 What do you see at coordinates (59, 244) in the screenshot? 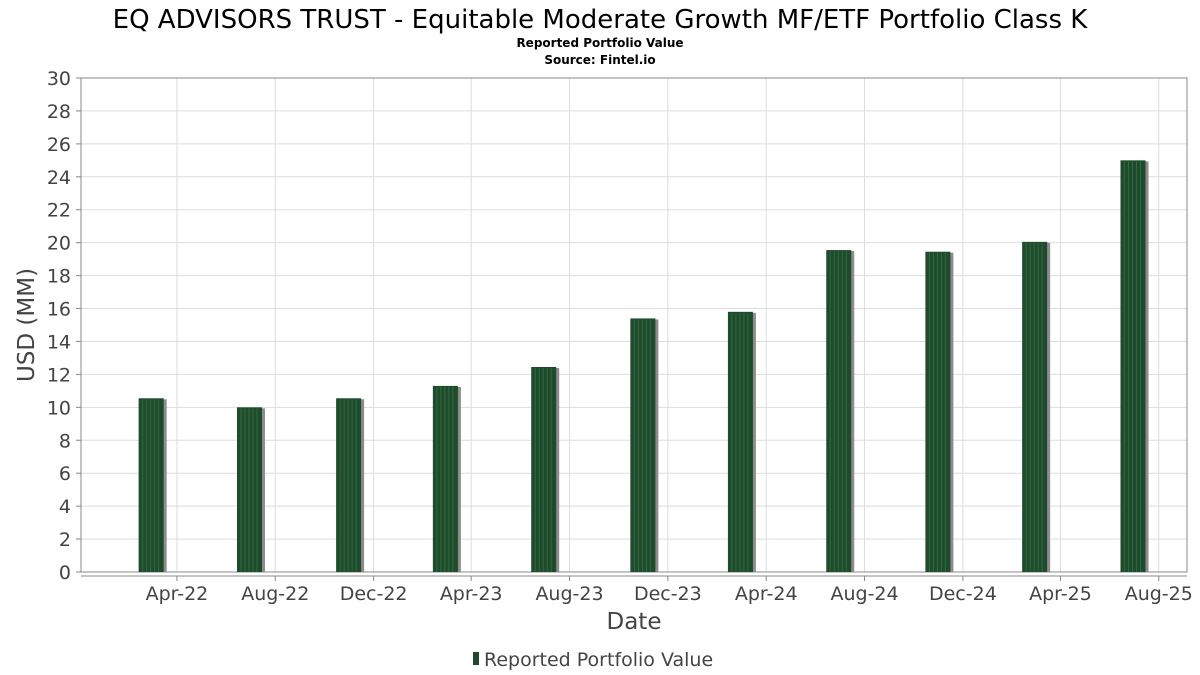
I see `y-tick-label: 20` at bounding box center [59, 244].